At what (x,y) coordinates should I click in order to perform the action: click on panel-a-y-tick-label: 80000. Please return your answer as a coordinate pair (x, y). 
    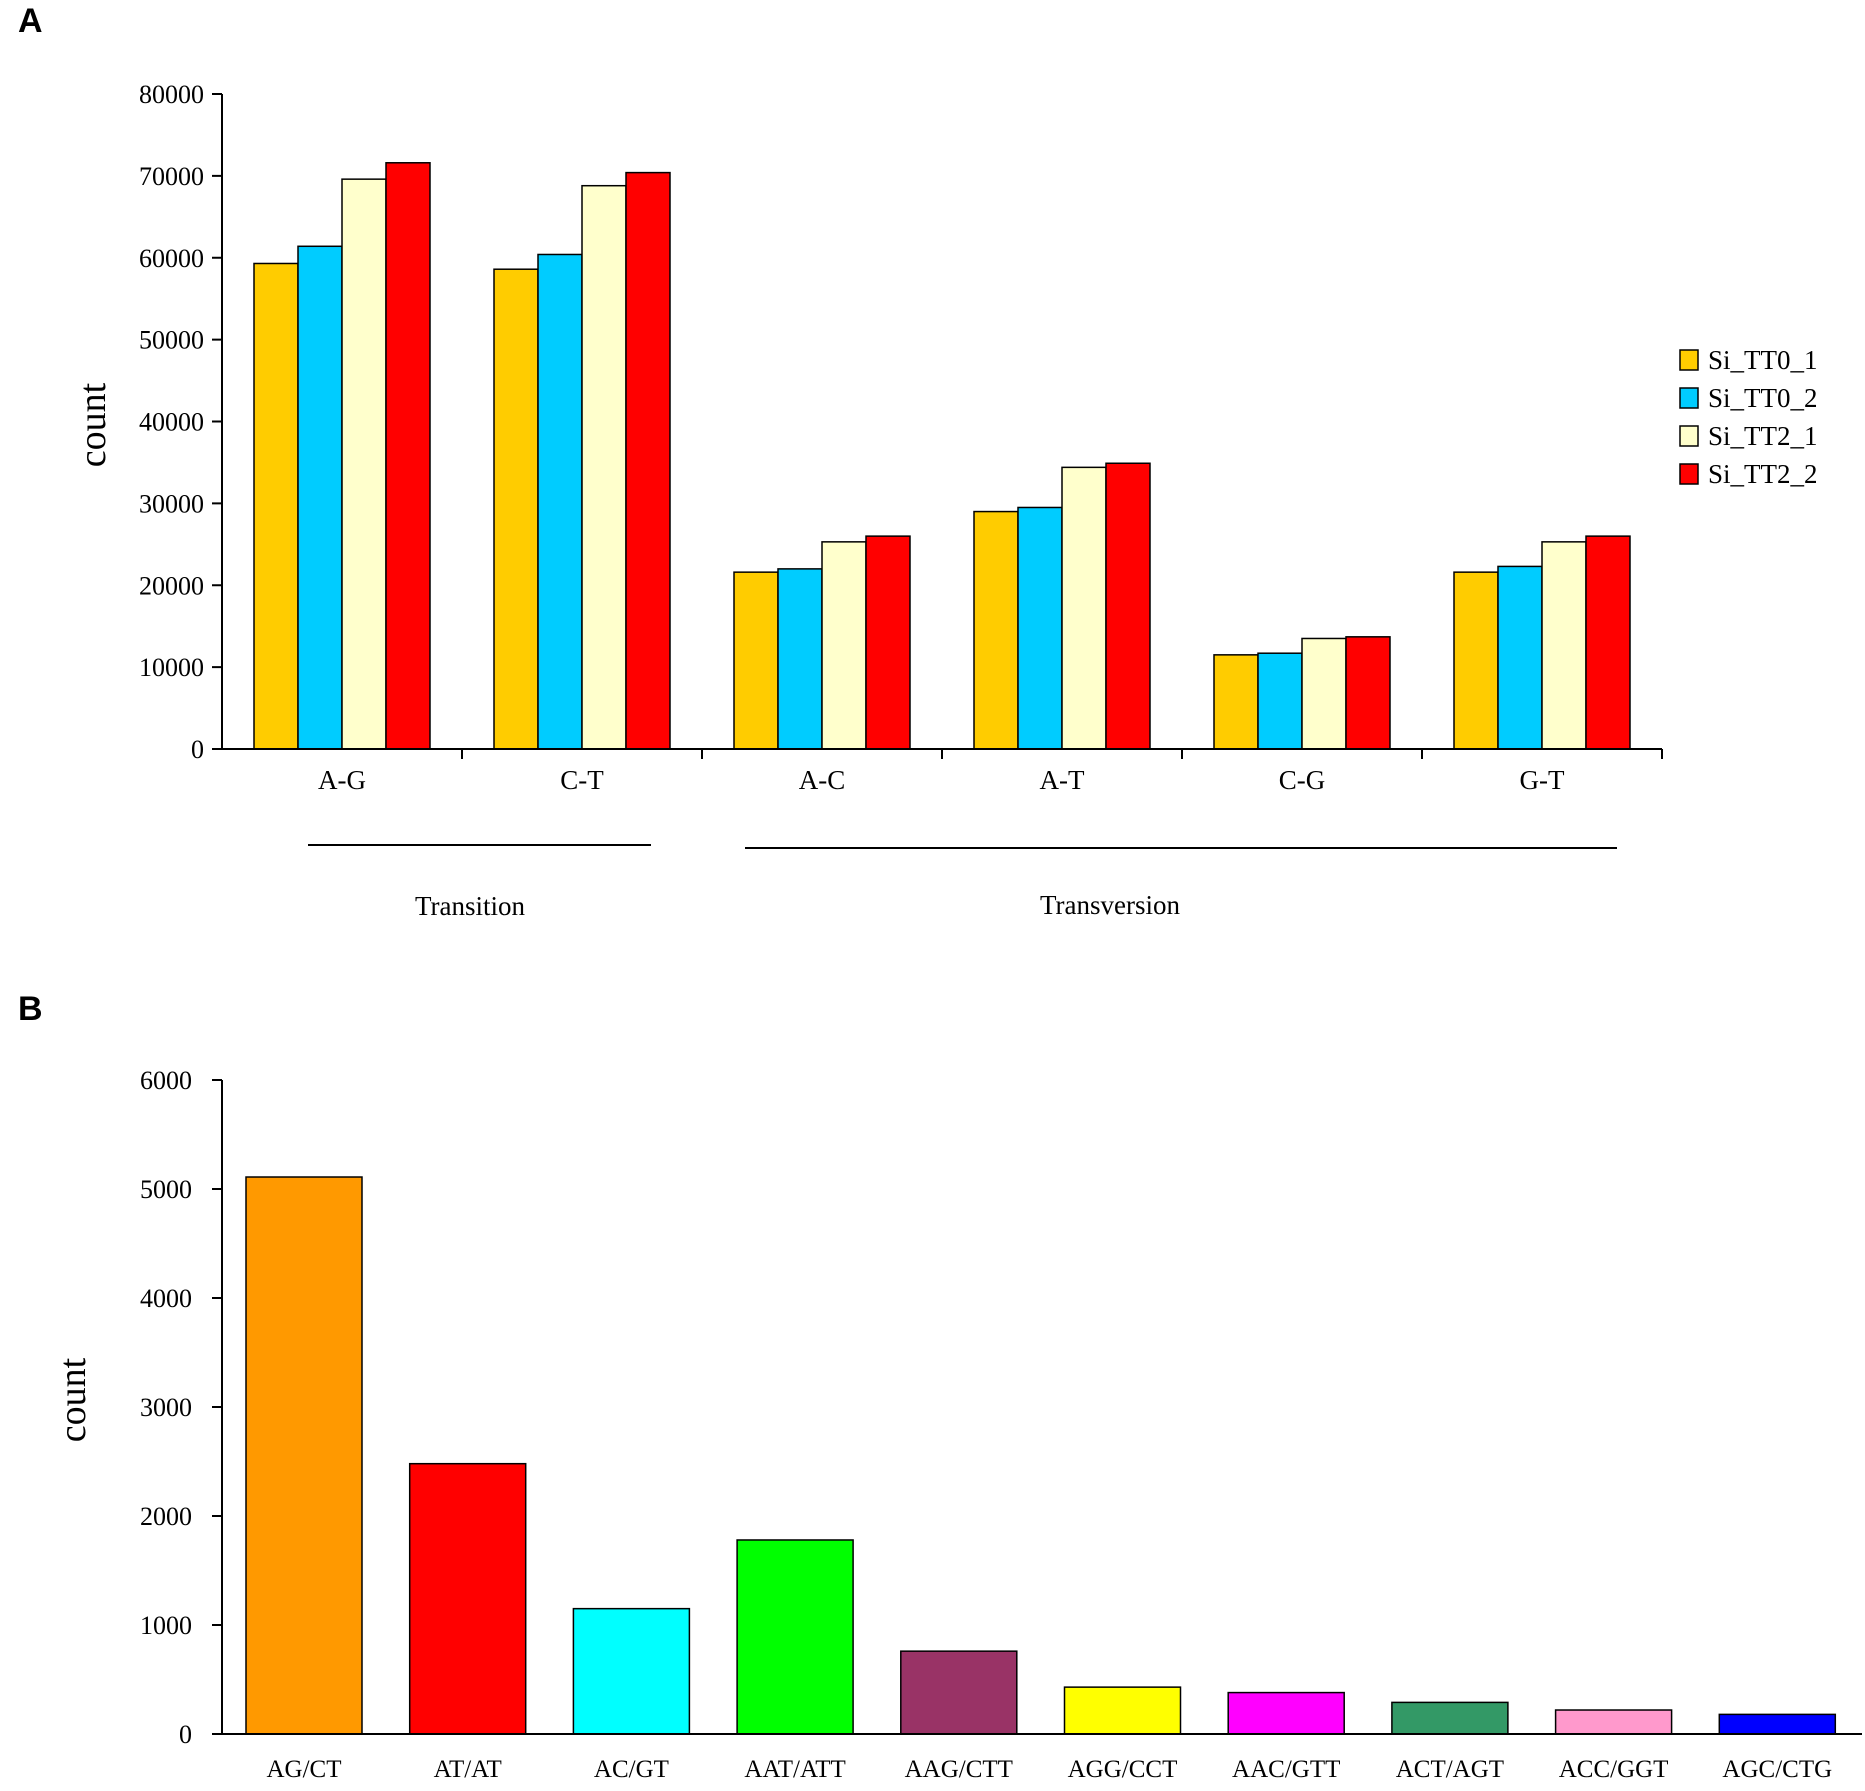
    Looking at the image, I should click on (171, 94).